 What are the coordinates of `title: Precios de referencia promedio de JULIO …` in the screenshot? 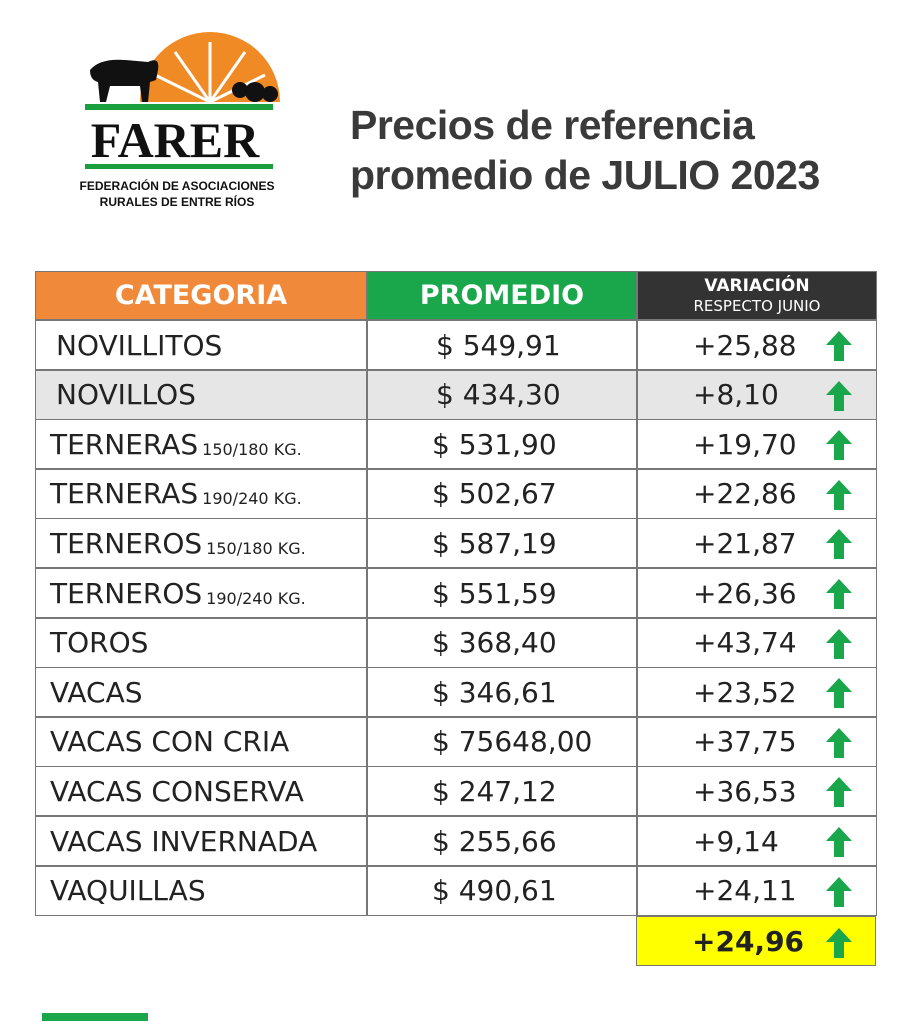 It's located at (585, 150).